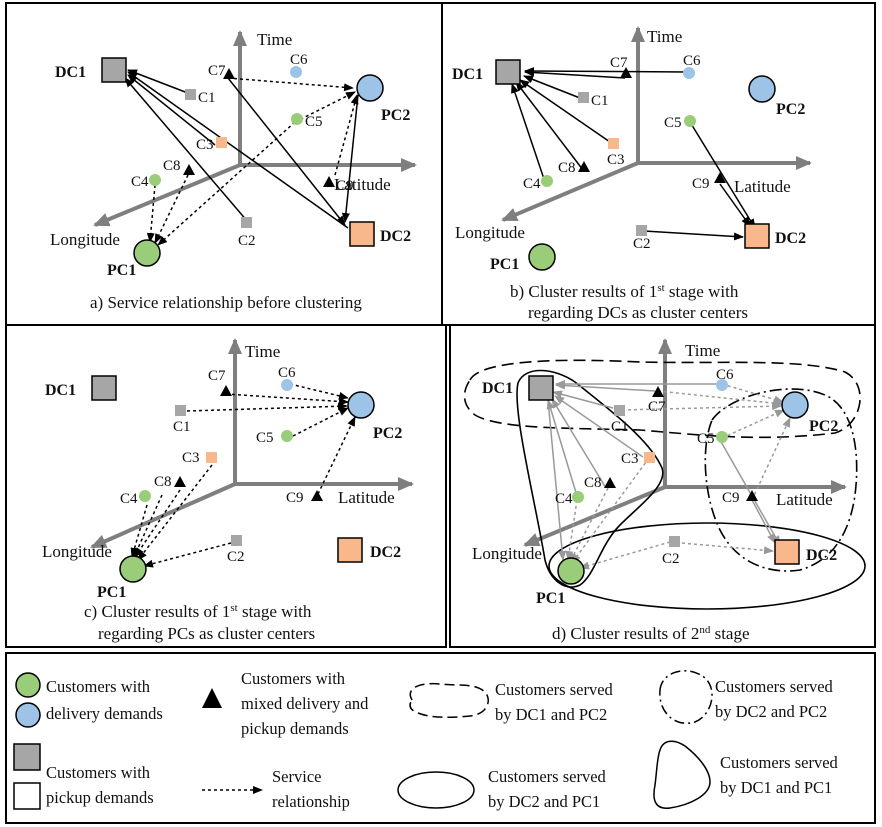 The image size is (882, 827). What do you see at coordinates (206, 633) in the screenshot?
I see `caption-c-line2: regarding PCs as cluster centers` at bounding box center [206, 633].